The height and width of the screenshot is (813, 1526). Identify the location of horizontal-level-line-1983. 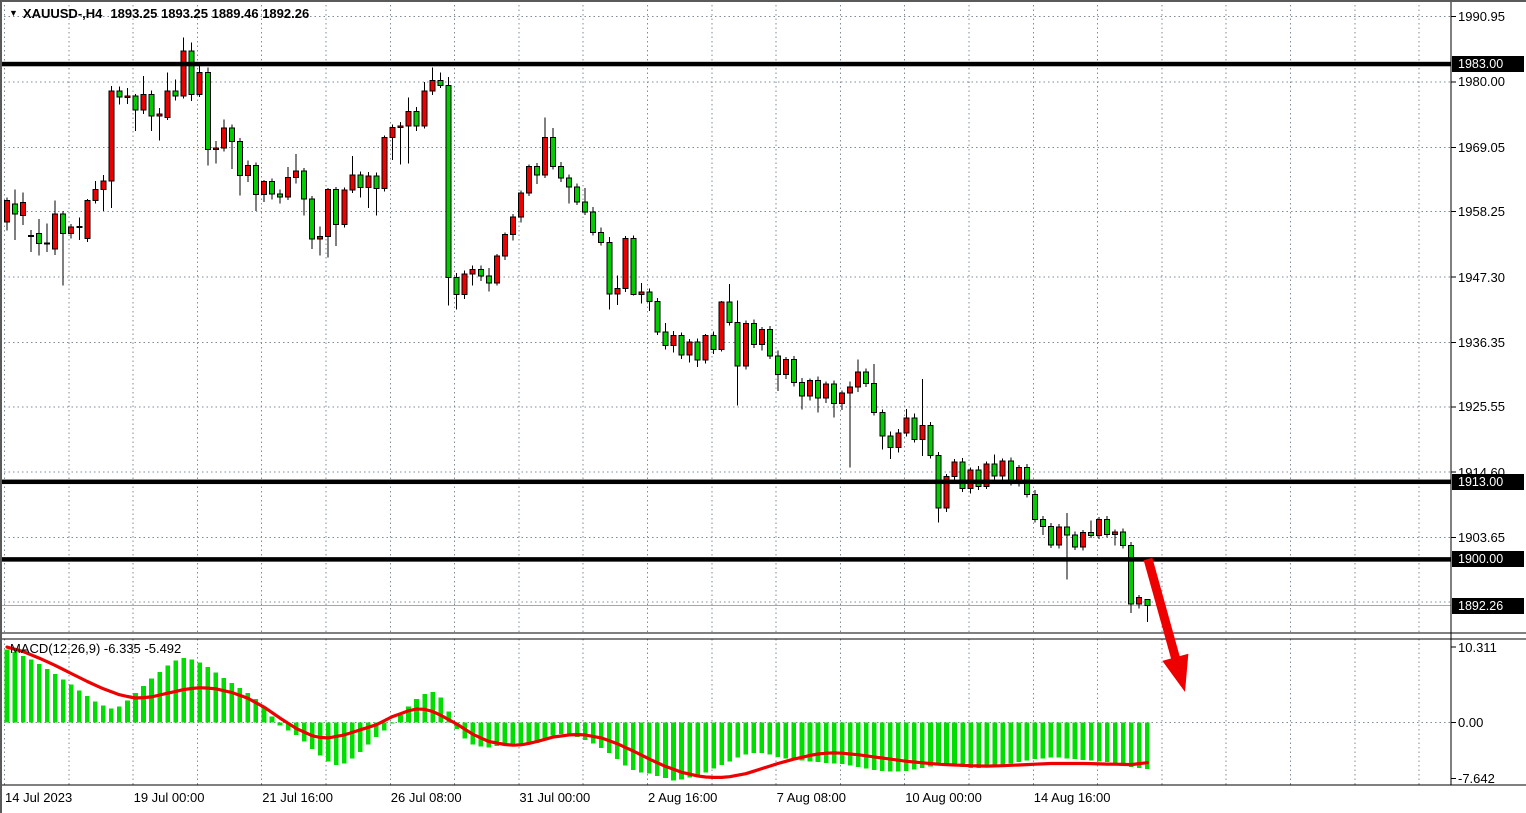
(726, 64).